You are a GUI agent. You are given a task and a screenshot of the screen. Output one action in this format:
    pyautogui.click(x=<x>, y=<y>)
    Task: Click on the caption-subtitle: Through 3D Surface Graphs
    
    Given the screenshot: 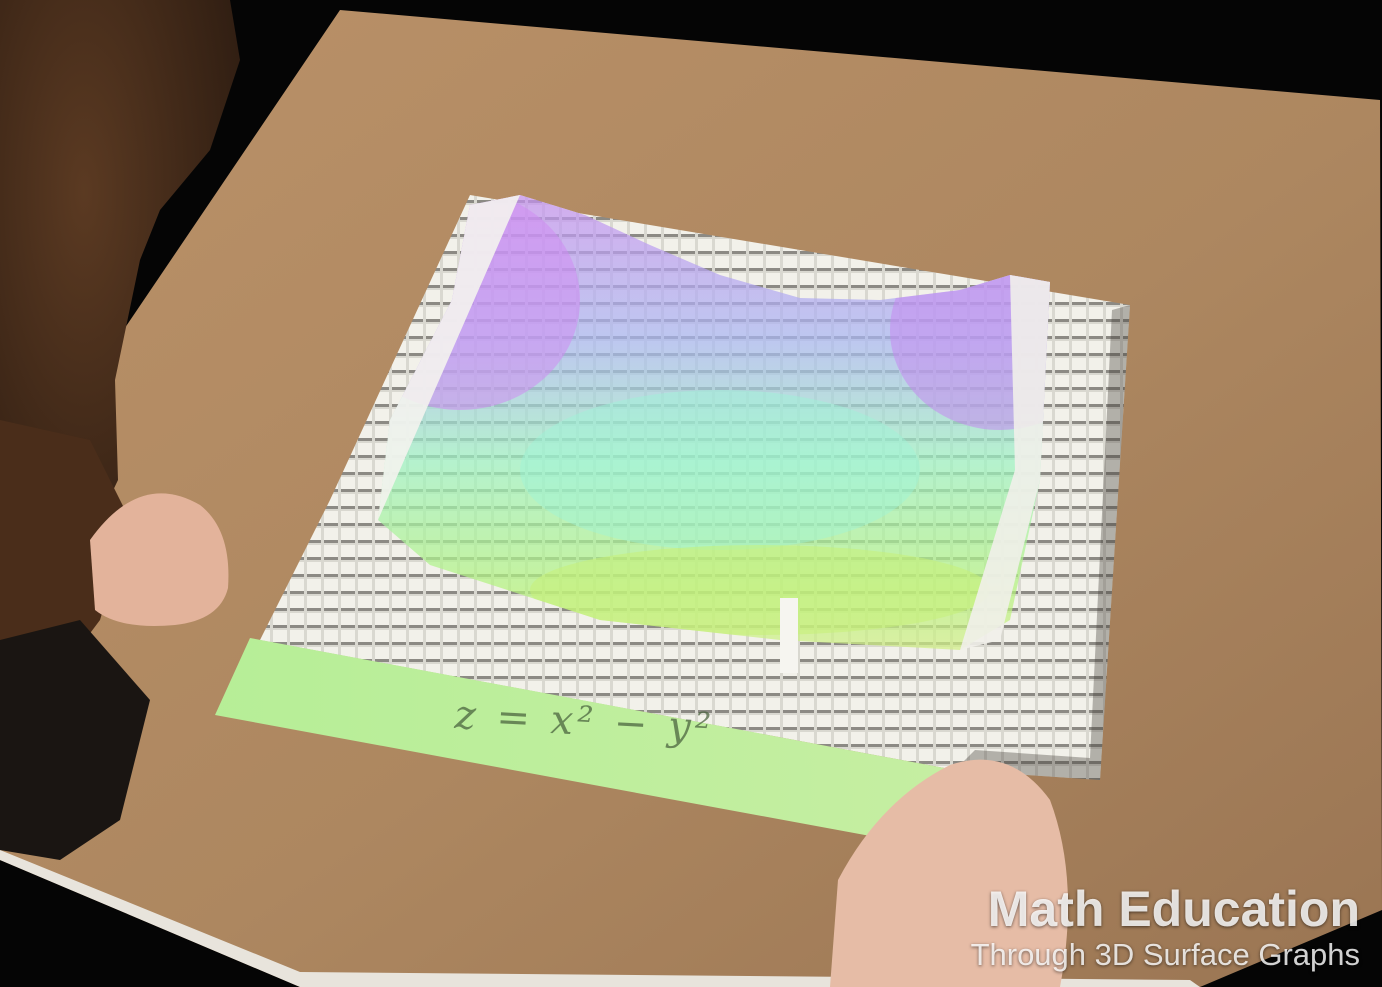 What is the action you would take?
    pyautogui.click(x=1165, y=954)
    